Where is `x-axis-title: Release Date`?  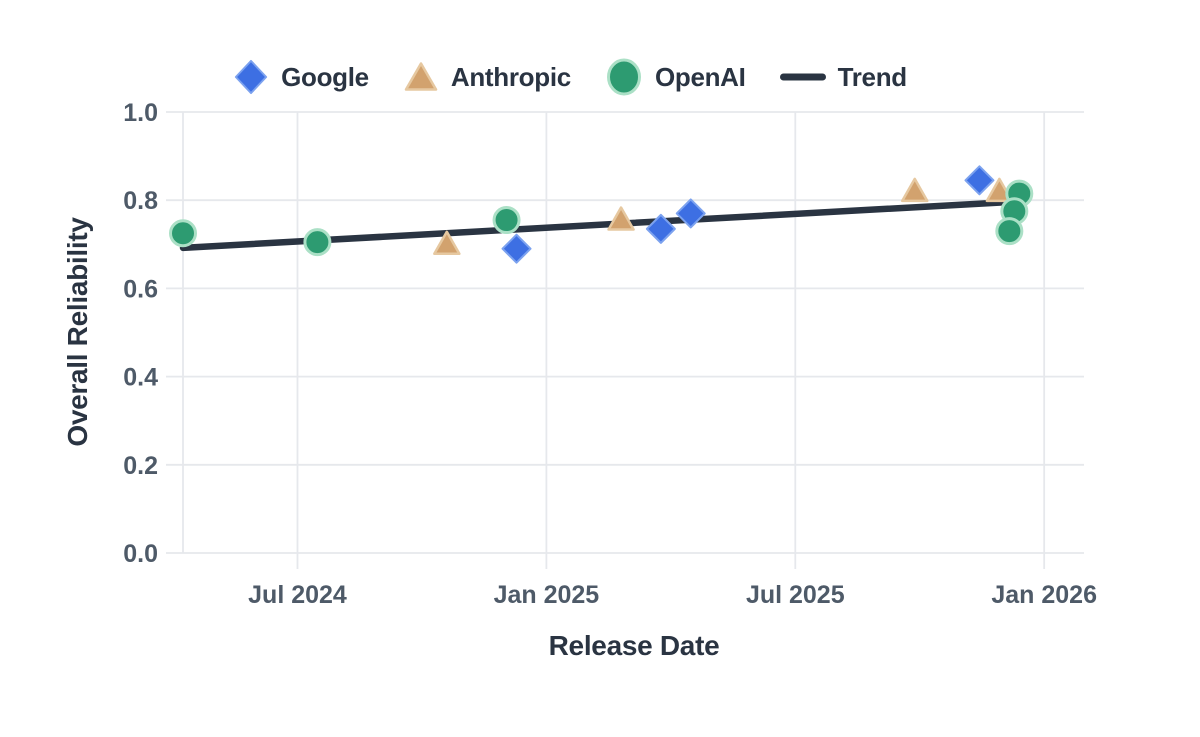 x-axis-title: Release Date is located at coordinates (634, 645).